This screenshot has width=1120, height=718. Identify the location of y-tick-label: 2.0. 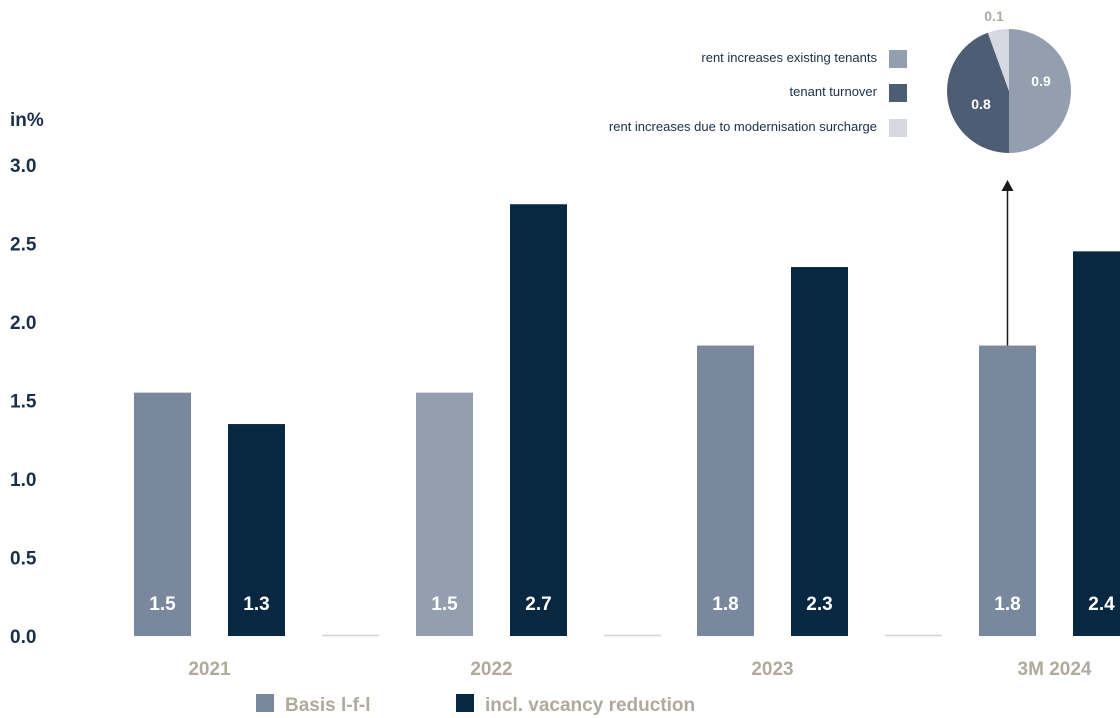
(23, 323).